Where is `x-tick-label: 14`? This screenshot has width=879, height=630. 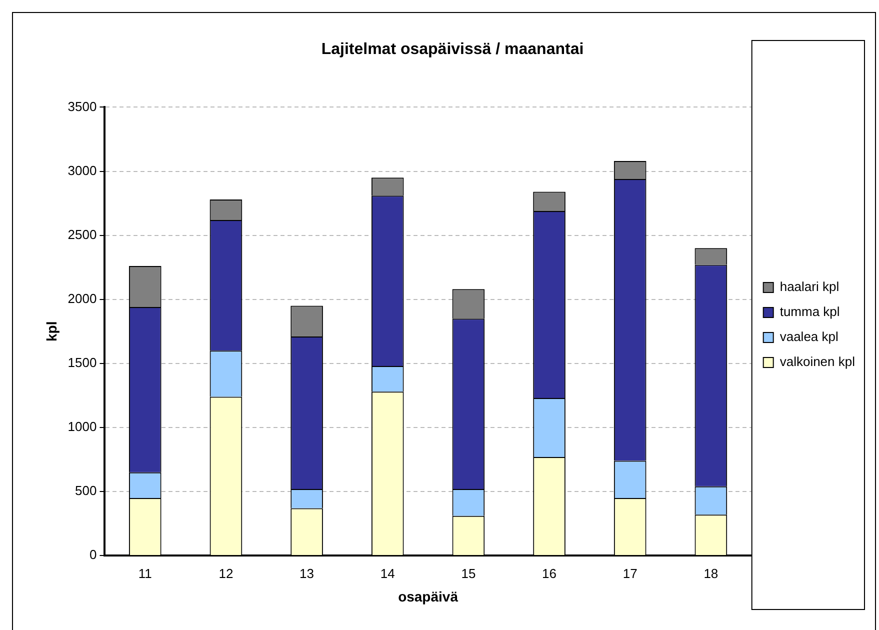
x-tick-label: 14 is located at coordinates (387, 573).